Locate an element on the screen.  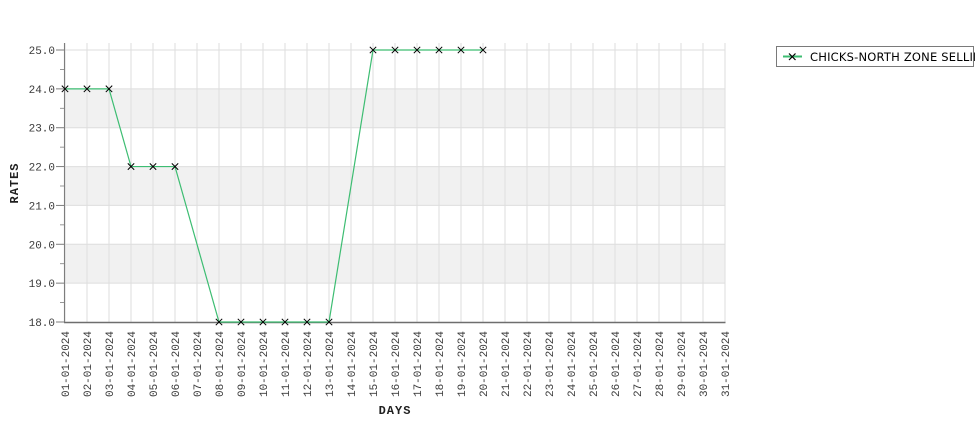
y-tick-label: 22.0 is located at coordinates (42, 169).